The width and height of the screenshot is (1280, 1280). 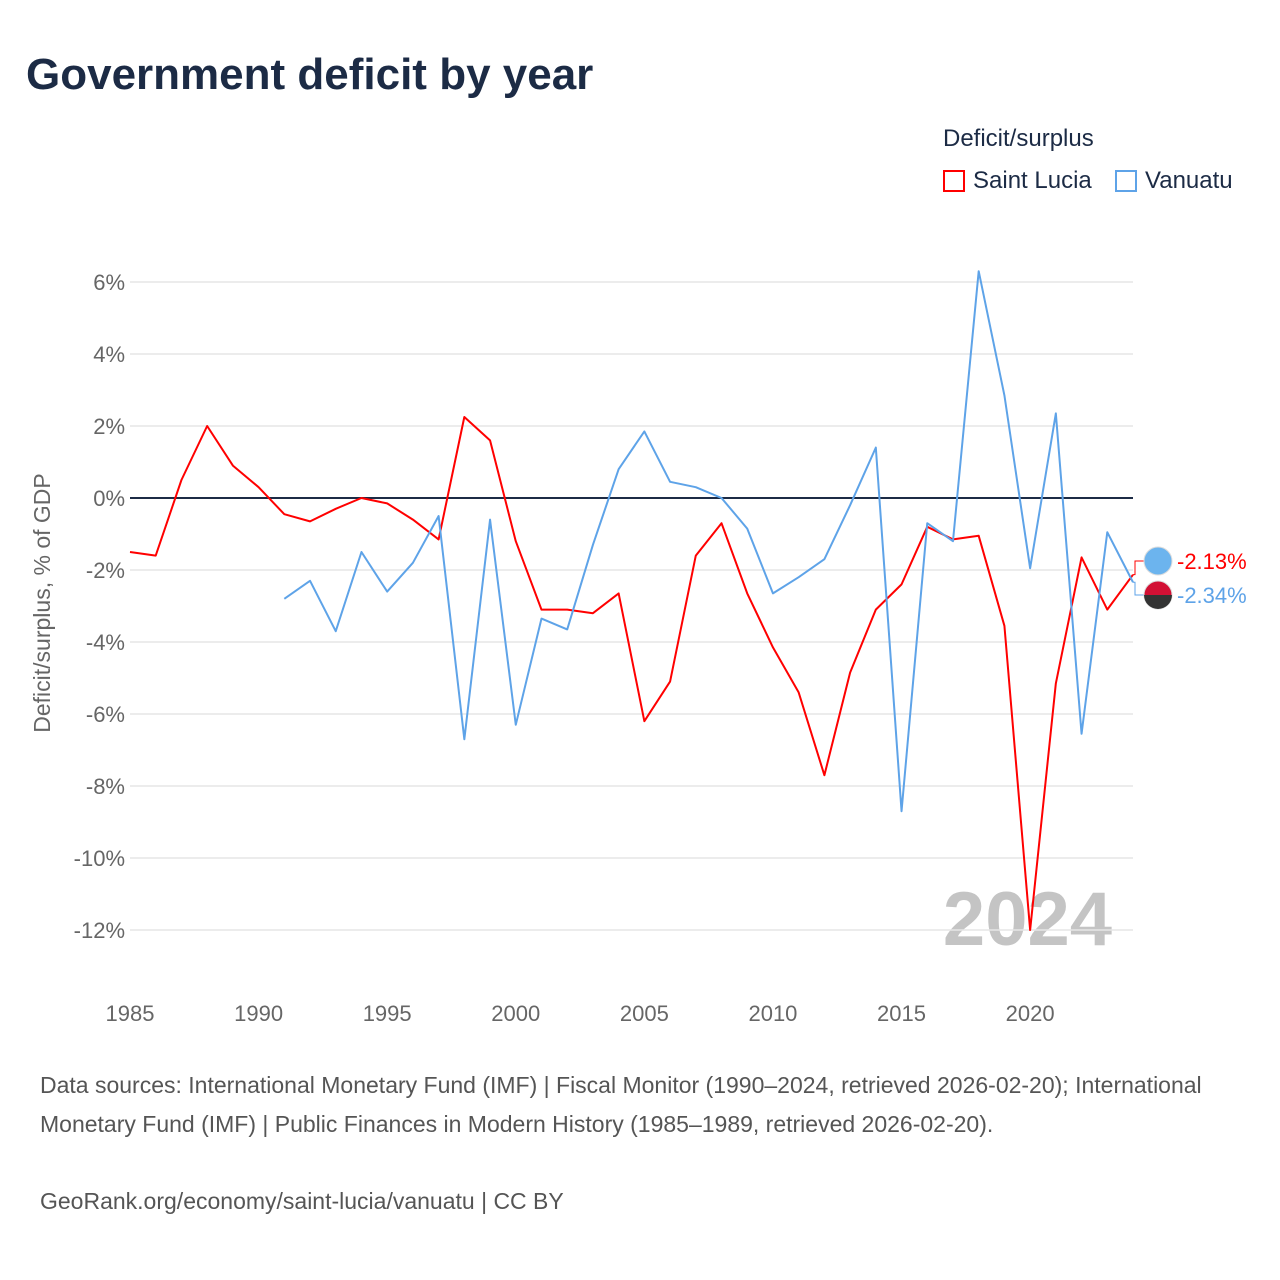 I want to click on flag-icon, so click(x=1158, y=561).